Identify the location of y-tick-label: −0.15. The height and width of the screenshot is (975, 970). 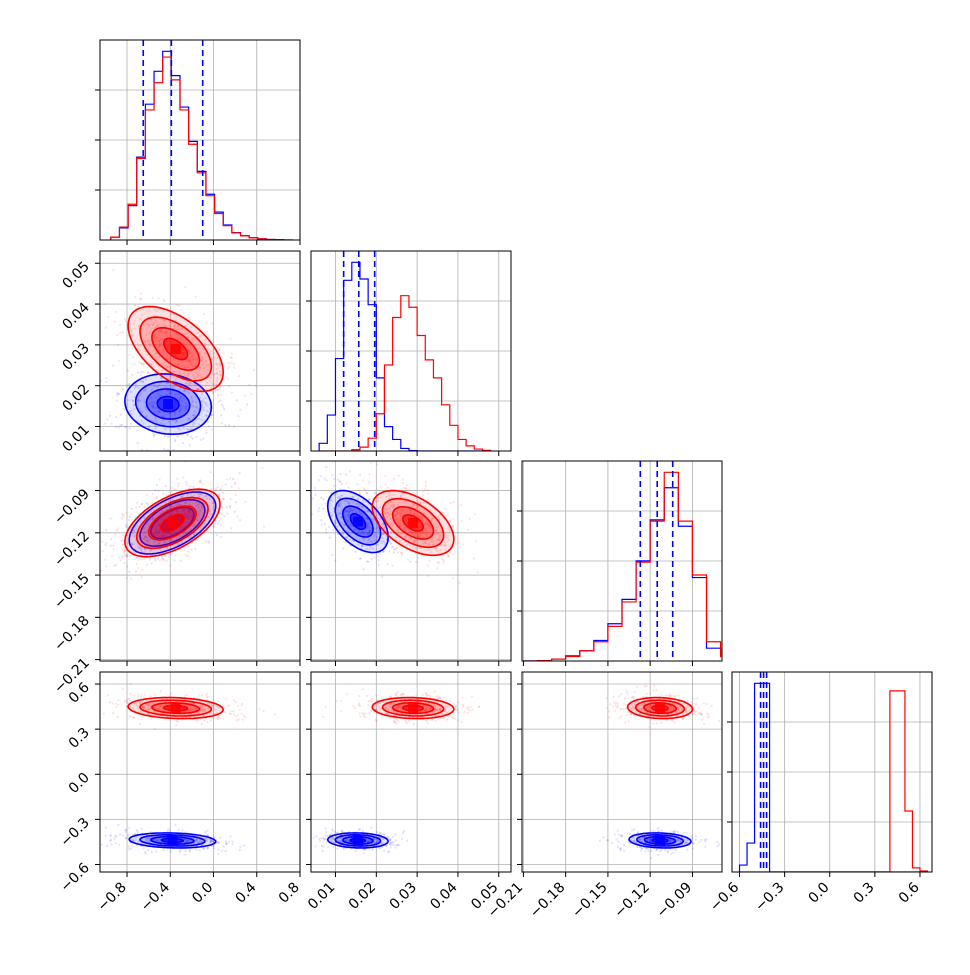
(72, 592).